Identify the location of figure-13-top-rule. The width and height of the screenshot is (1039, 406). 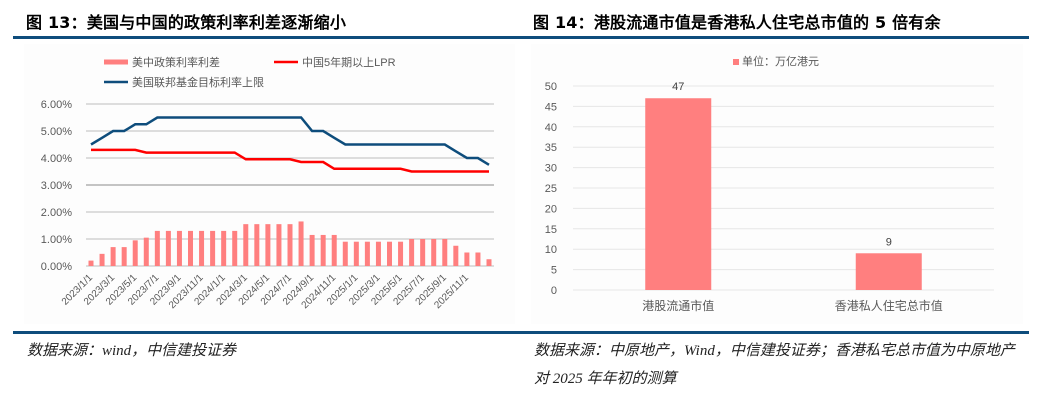
(266, 37).